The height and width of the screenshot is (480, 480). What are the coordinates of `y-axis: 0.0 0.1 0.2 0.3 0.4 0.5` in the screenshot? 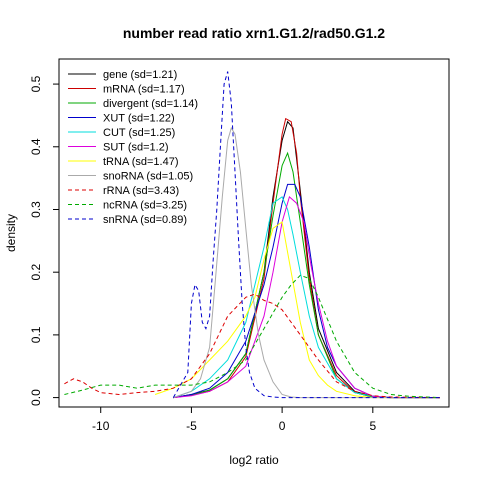 It's located at (44, 240).